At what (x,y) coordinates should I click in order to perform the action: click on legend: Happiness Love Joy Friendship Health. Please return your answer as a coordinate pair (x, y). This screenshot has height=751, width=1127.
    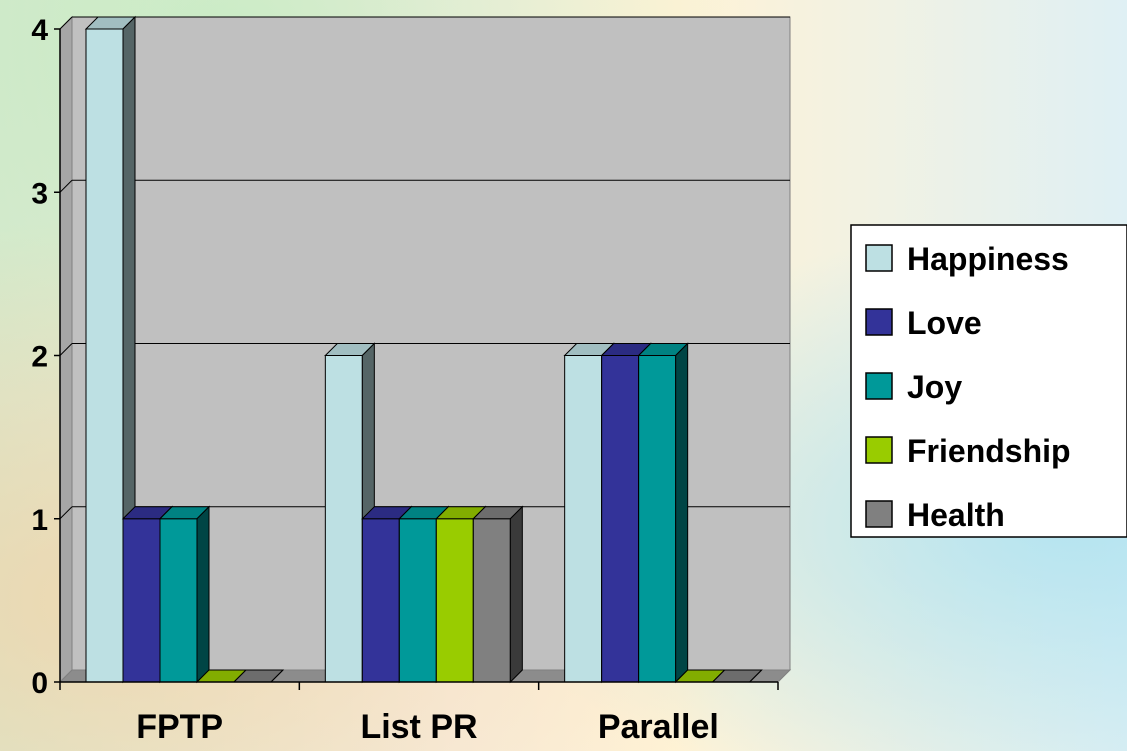
    Looking at the image, I should click on (988, 381).